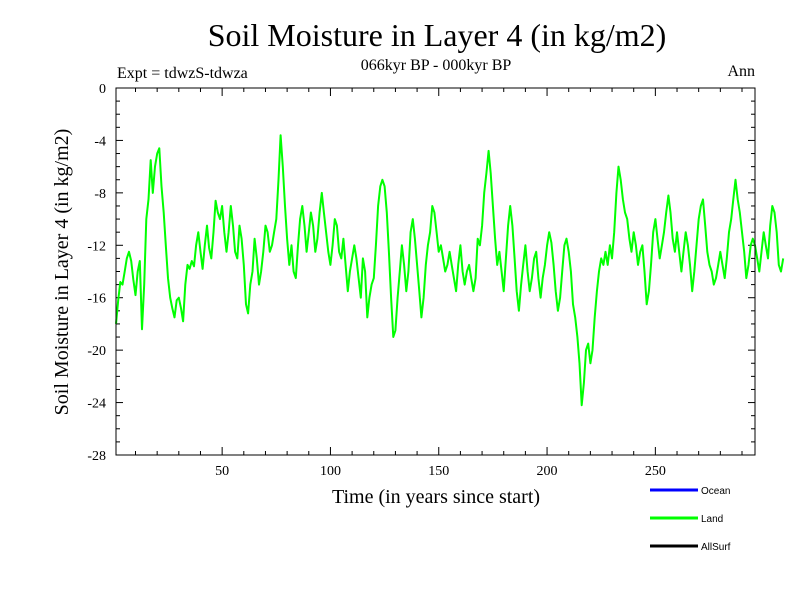  I want to click on x-axis-label: Time (in years since start), so click(436, 497).